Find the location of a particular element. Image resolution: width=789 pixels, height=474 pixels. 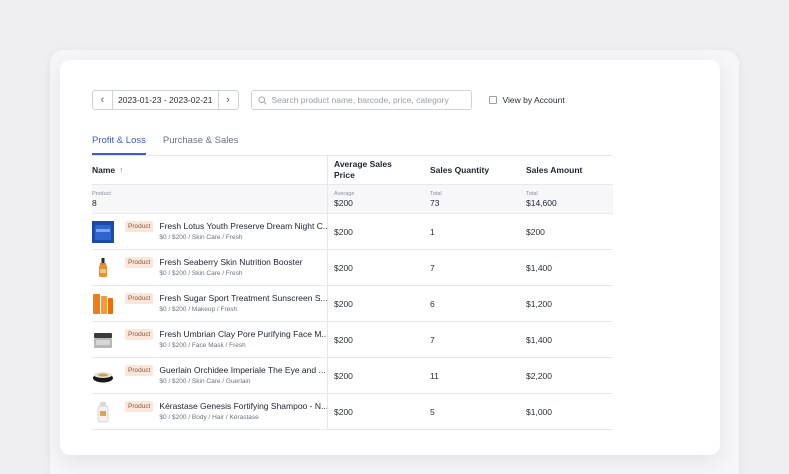

quantity-header-label: Sales Quantity is located at coordinates (460, 170).